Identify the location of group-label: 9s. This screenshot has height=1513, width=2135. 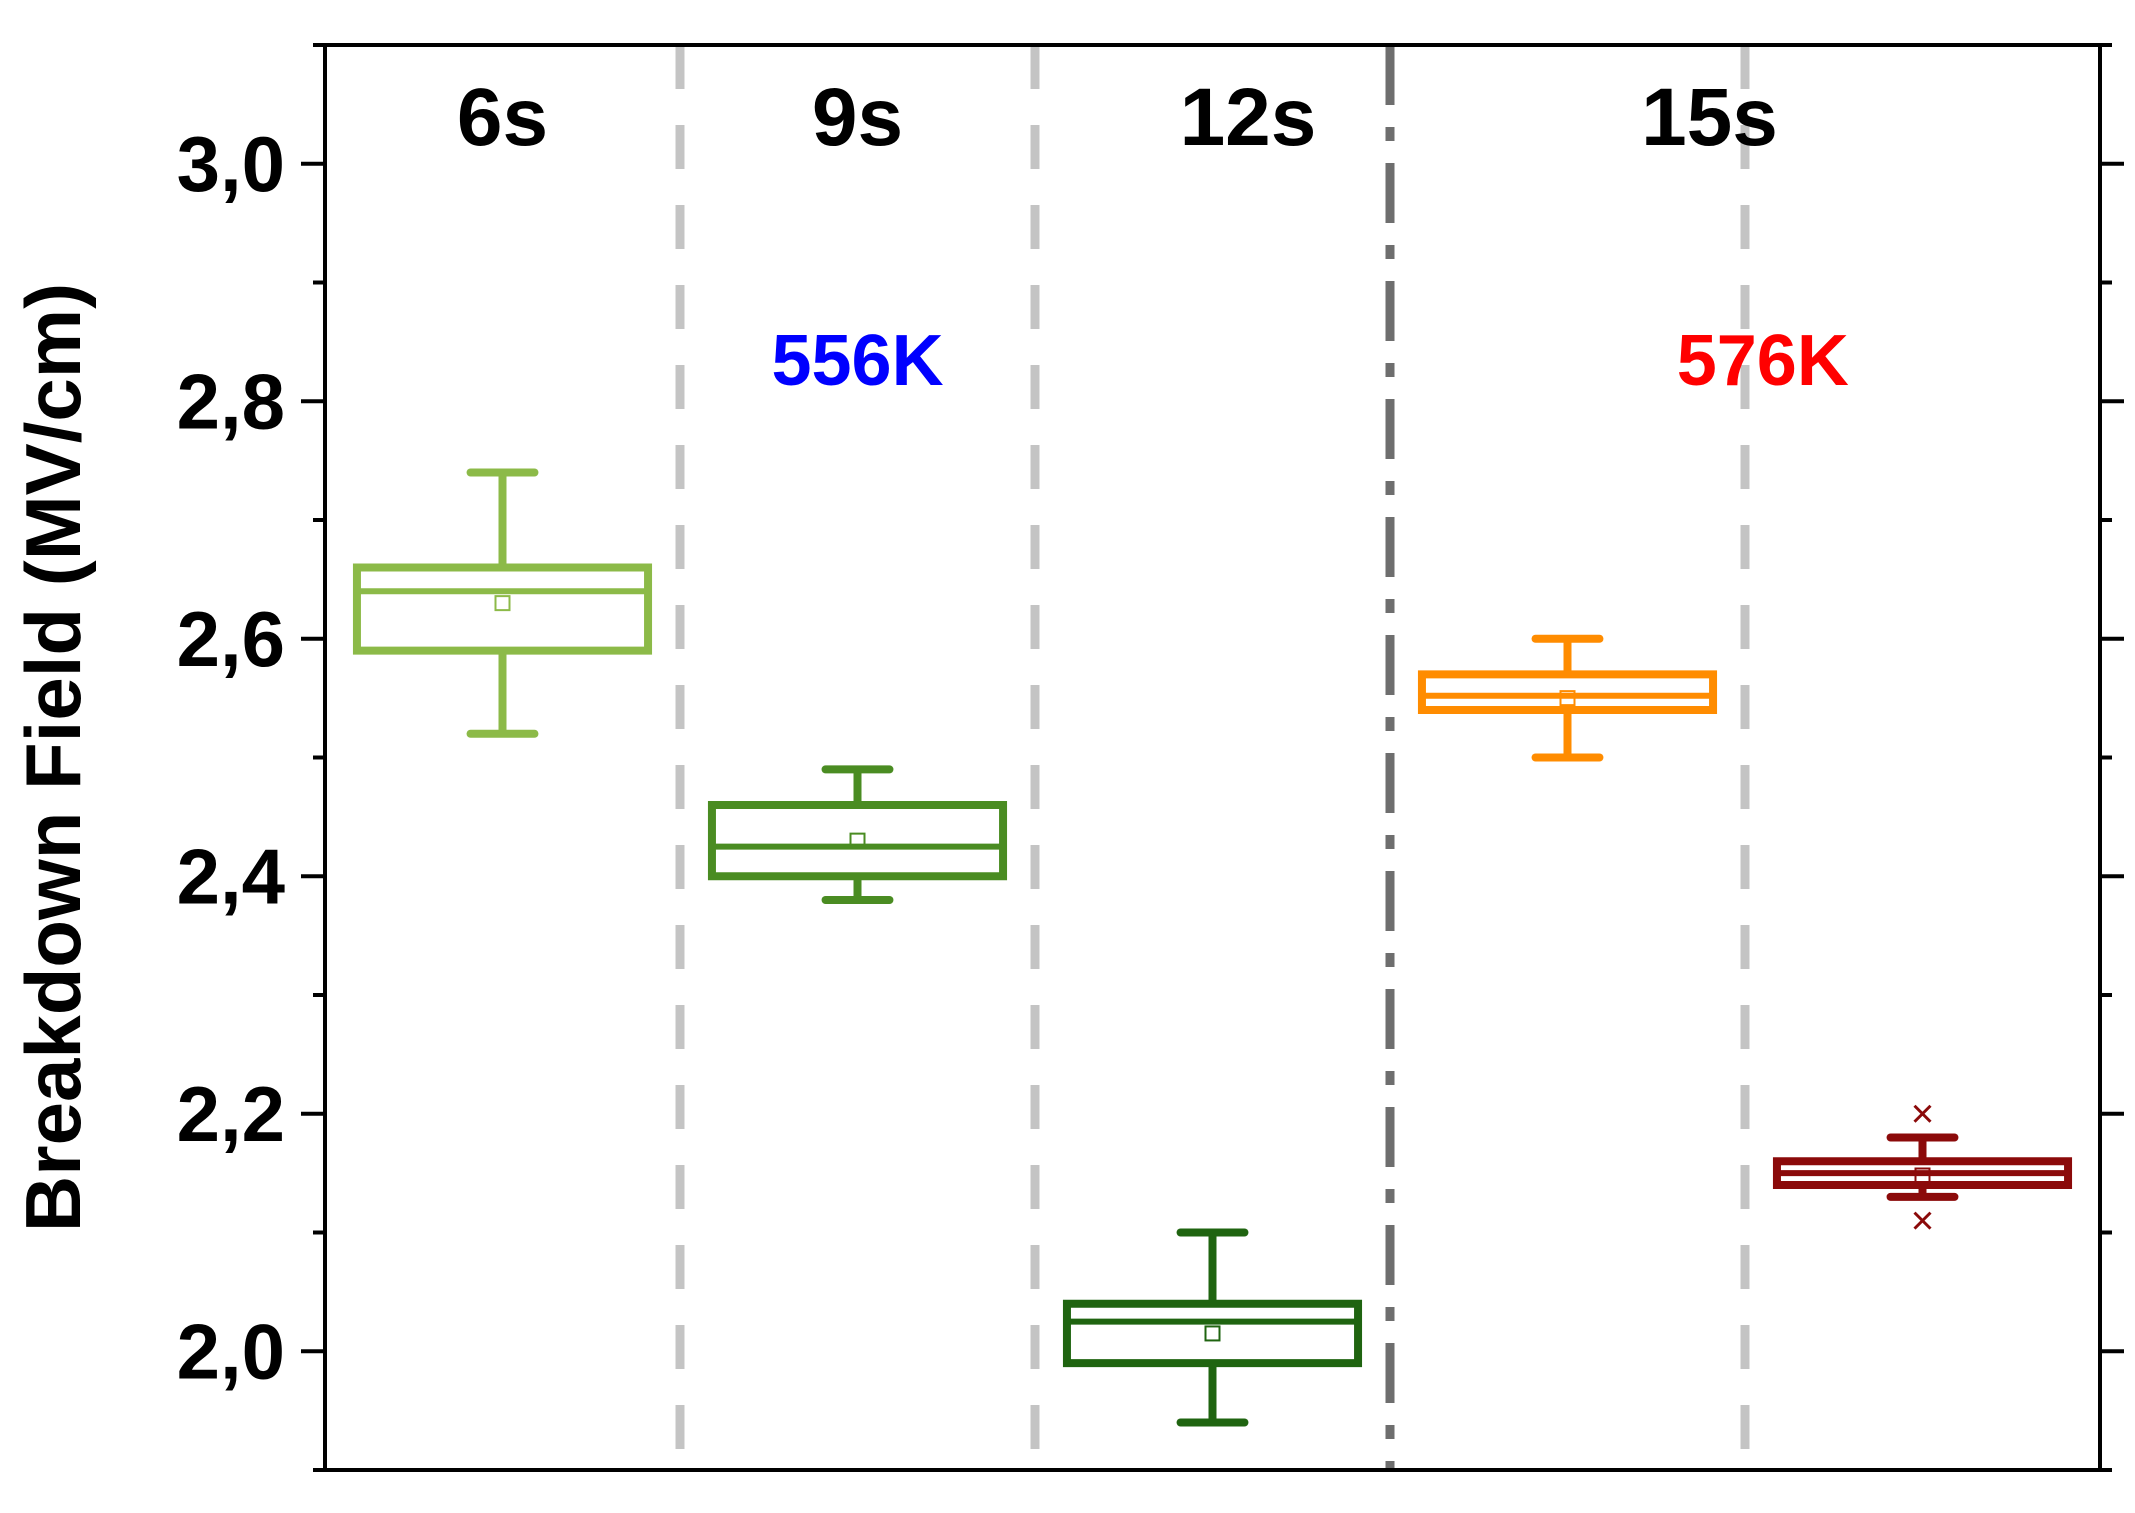
(857, 117).